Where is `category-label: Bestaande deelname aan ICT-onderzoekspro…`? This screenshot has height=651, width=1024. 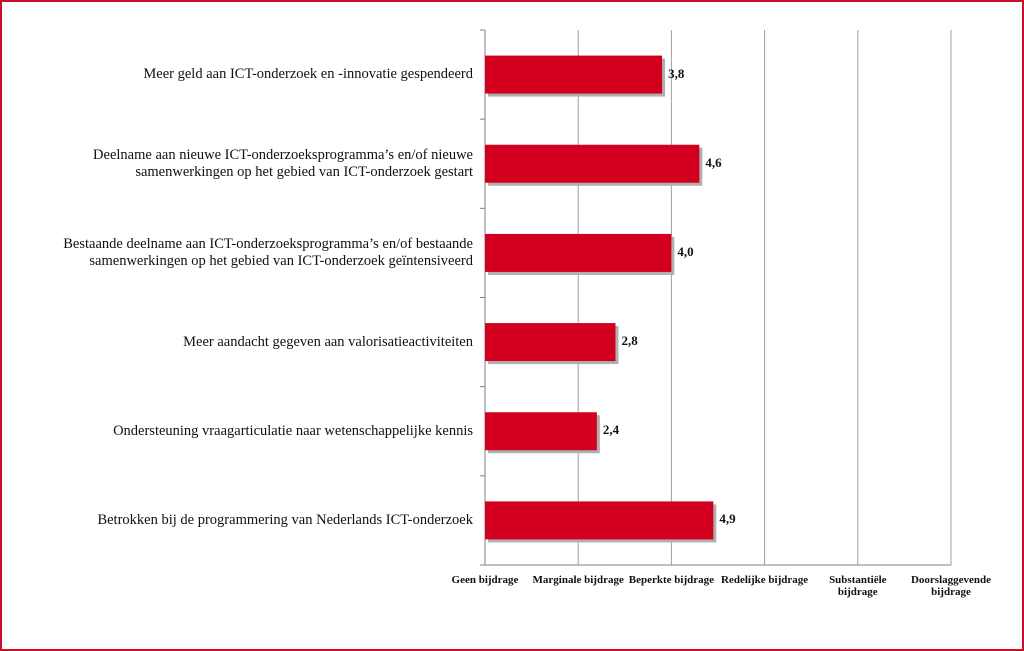
category-label: Bestaande deelname aan ICT-onderzoekspro… is located at coordinates (268, 252).